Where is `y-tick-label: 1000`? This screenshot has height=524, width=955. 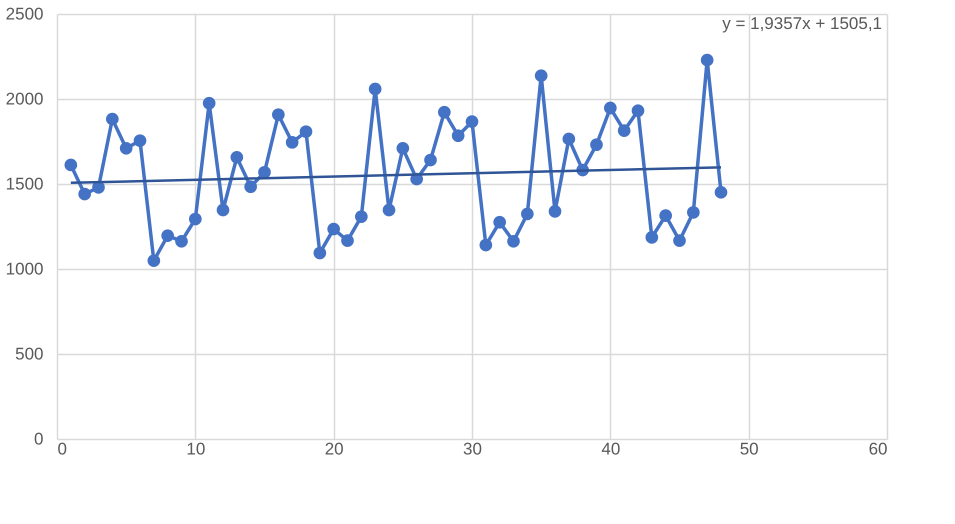 y-tick-label: 1000 is located at coordinates (25, 269).